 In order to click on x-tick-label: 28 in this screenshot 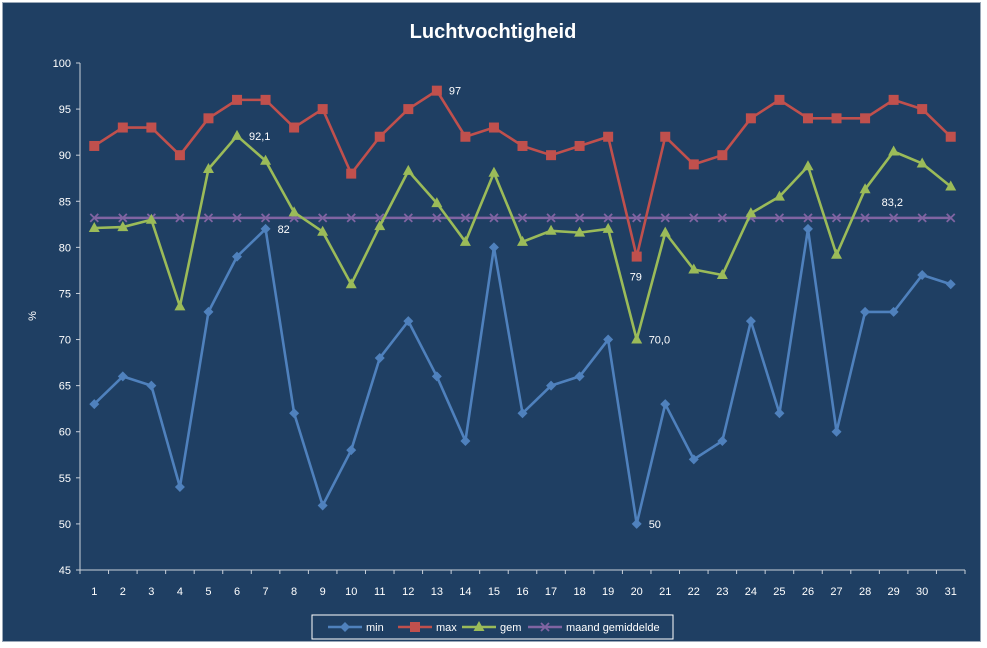, I will do `click(865, 592)`.